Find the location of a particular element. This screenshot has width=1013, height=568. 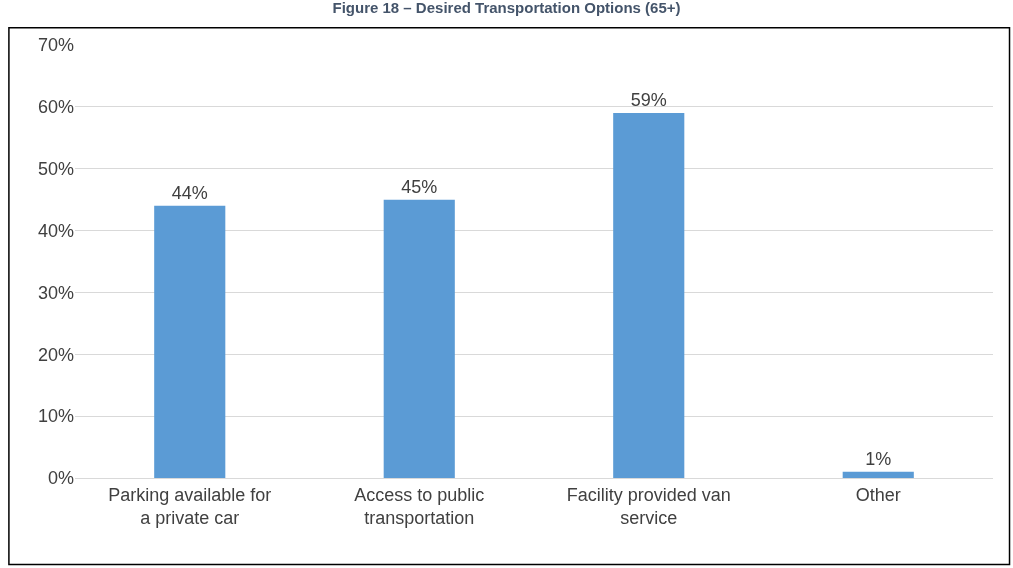

y-tick-label: 10% is located at coordinates (55, 416).